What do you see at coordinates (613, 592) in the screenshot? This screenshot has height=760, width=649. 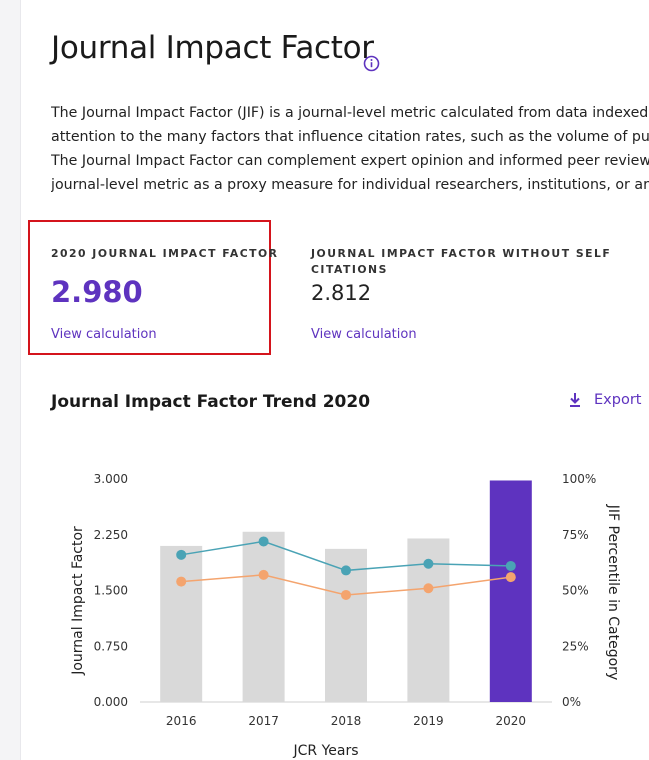 I see `y2-axis-label: JIF Percentile in Category` at bounding box center [613, 592].